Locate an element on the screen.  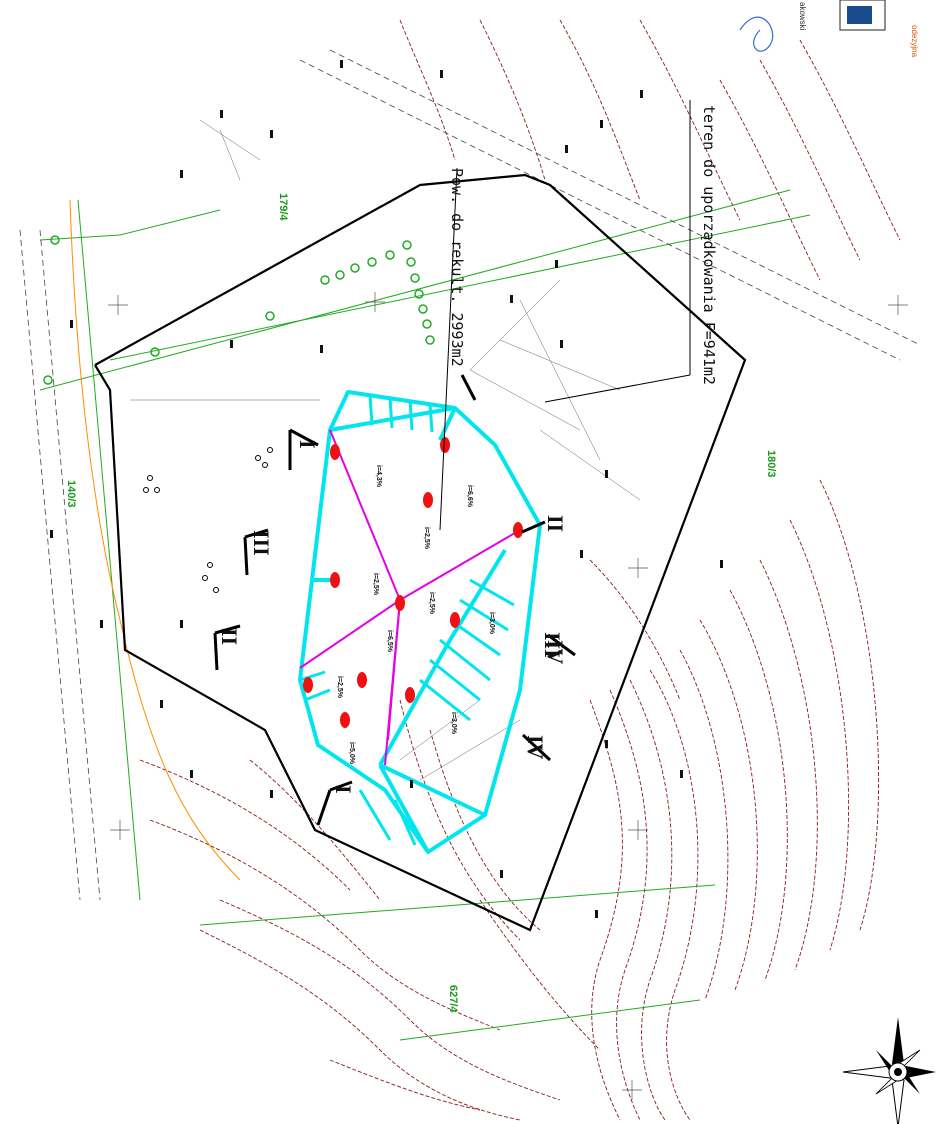
corner-text: akowski is located at coordinates (802, 16).